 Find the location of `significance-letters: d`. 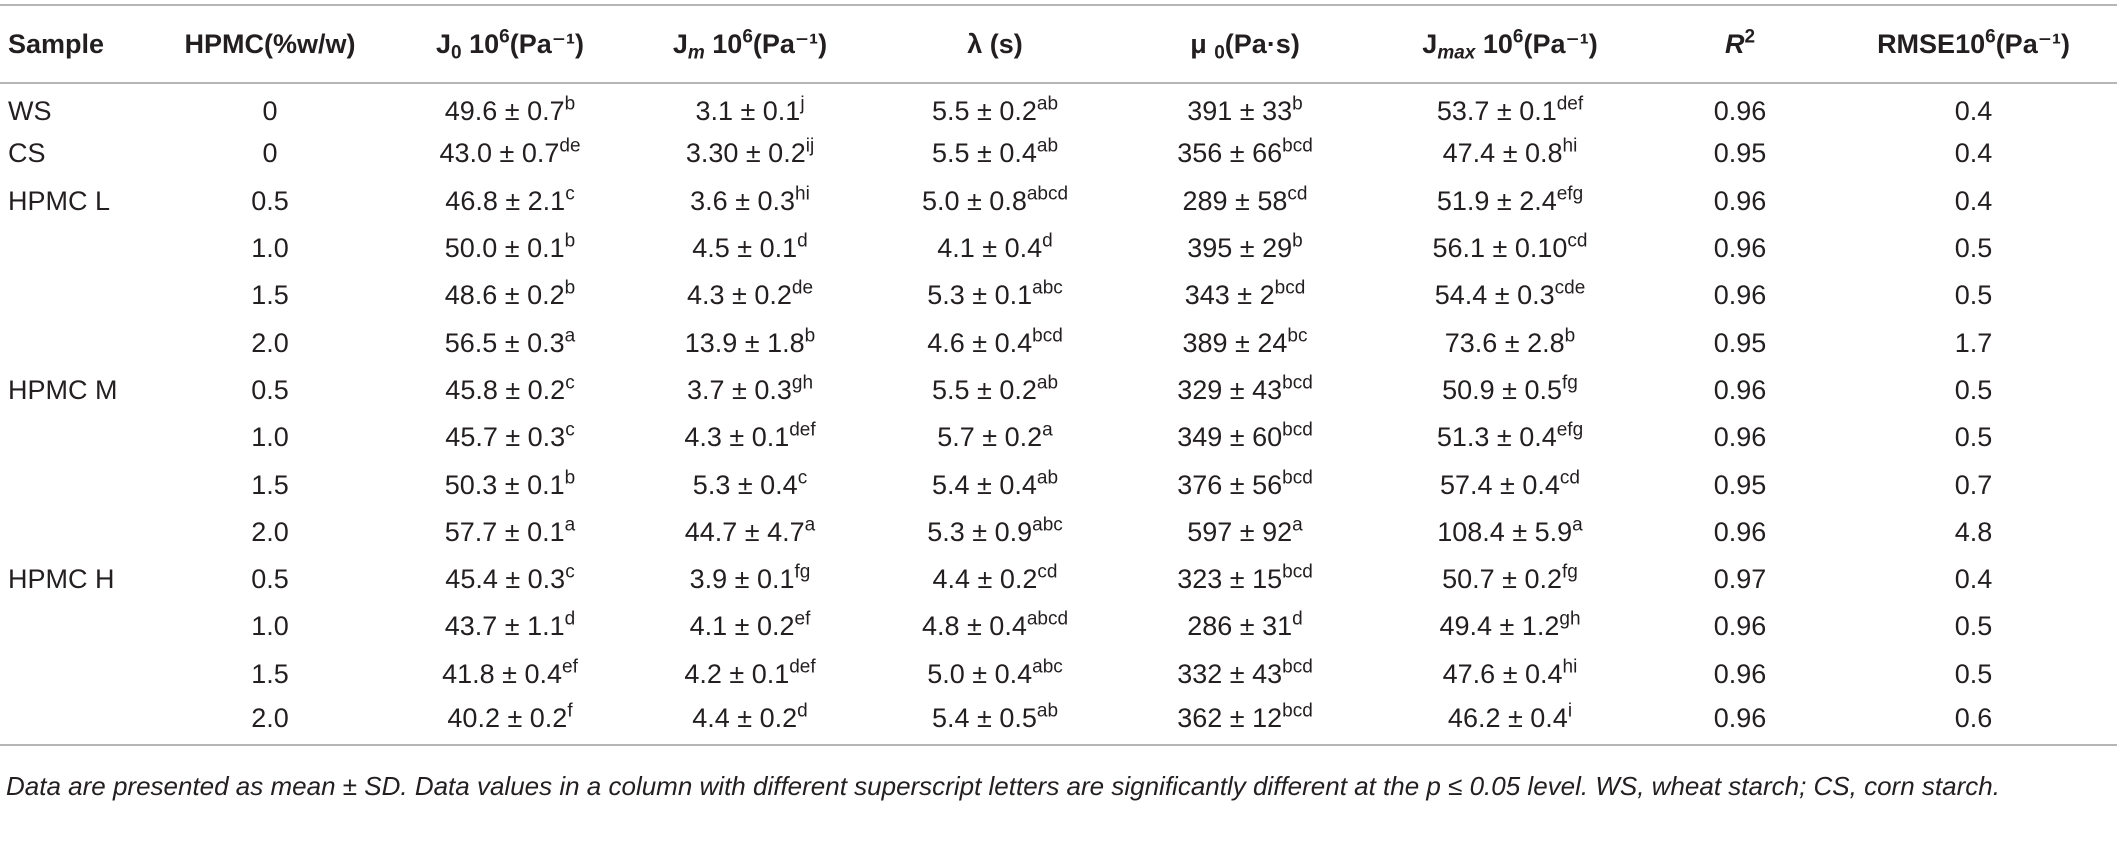

significance-letters: d is located at coordinates (1047, 241).